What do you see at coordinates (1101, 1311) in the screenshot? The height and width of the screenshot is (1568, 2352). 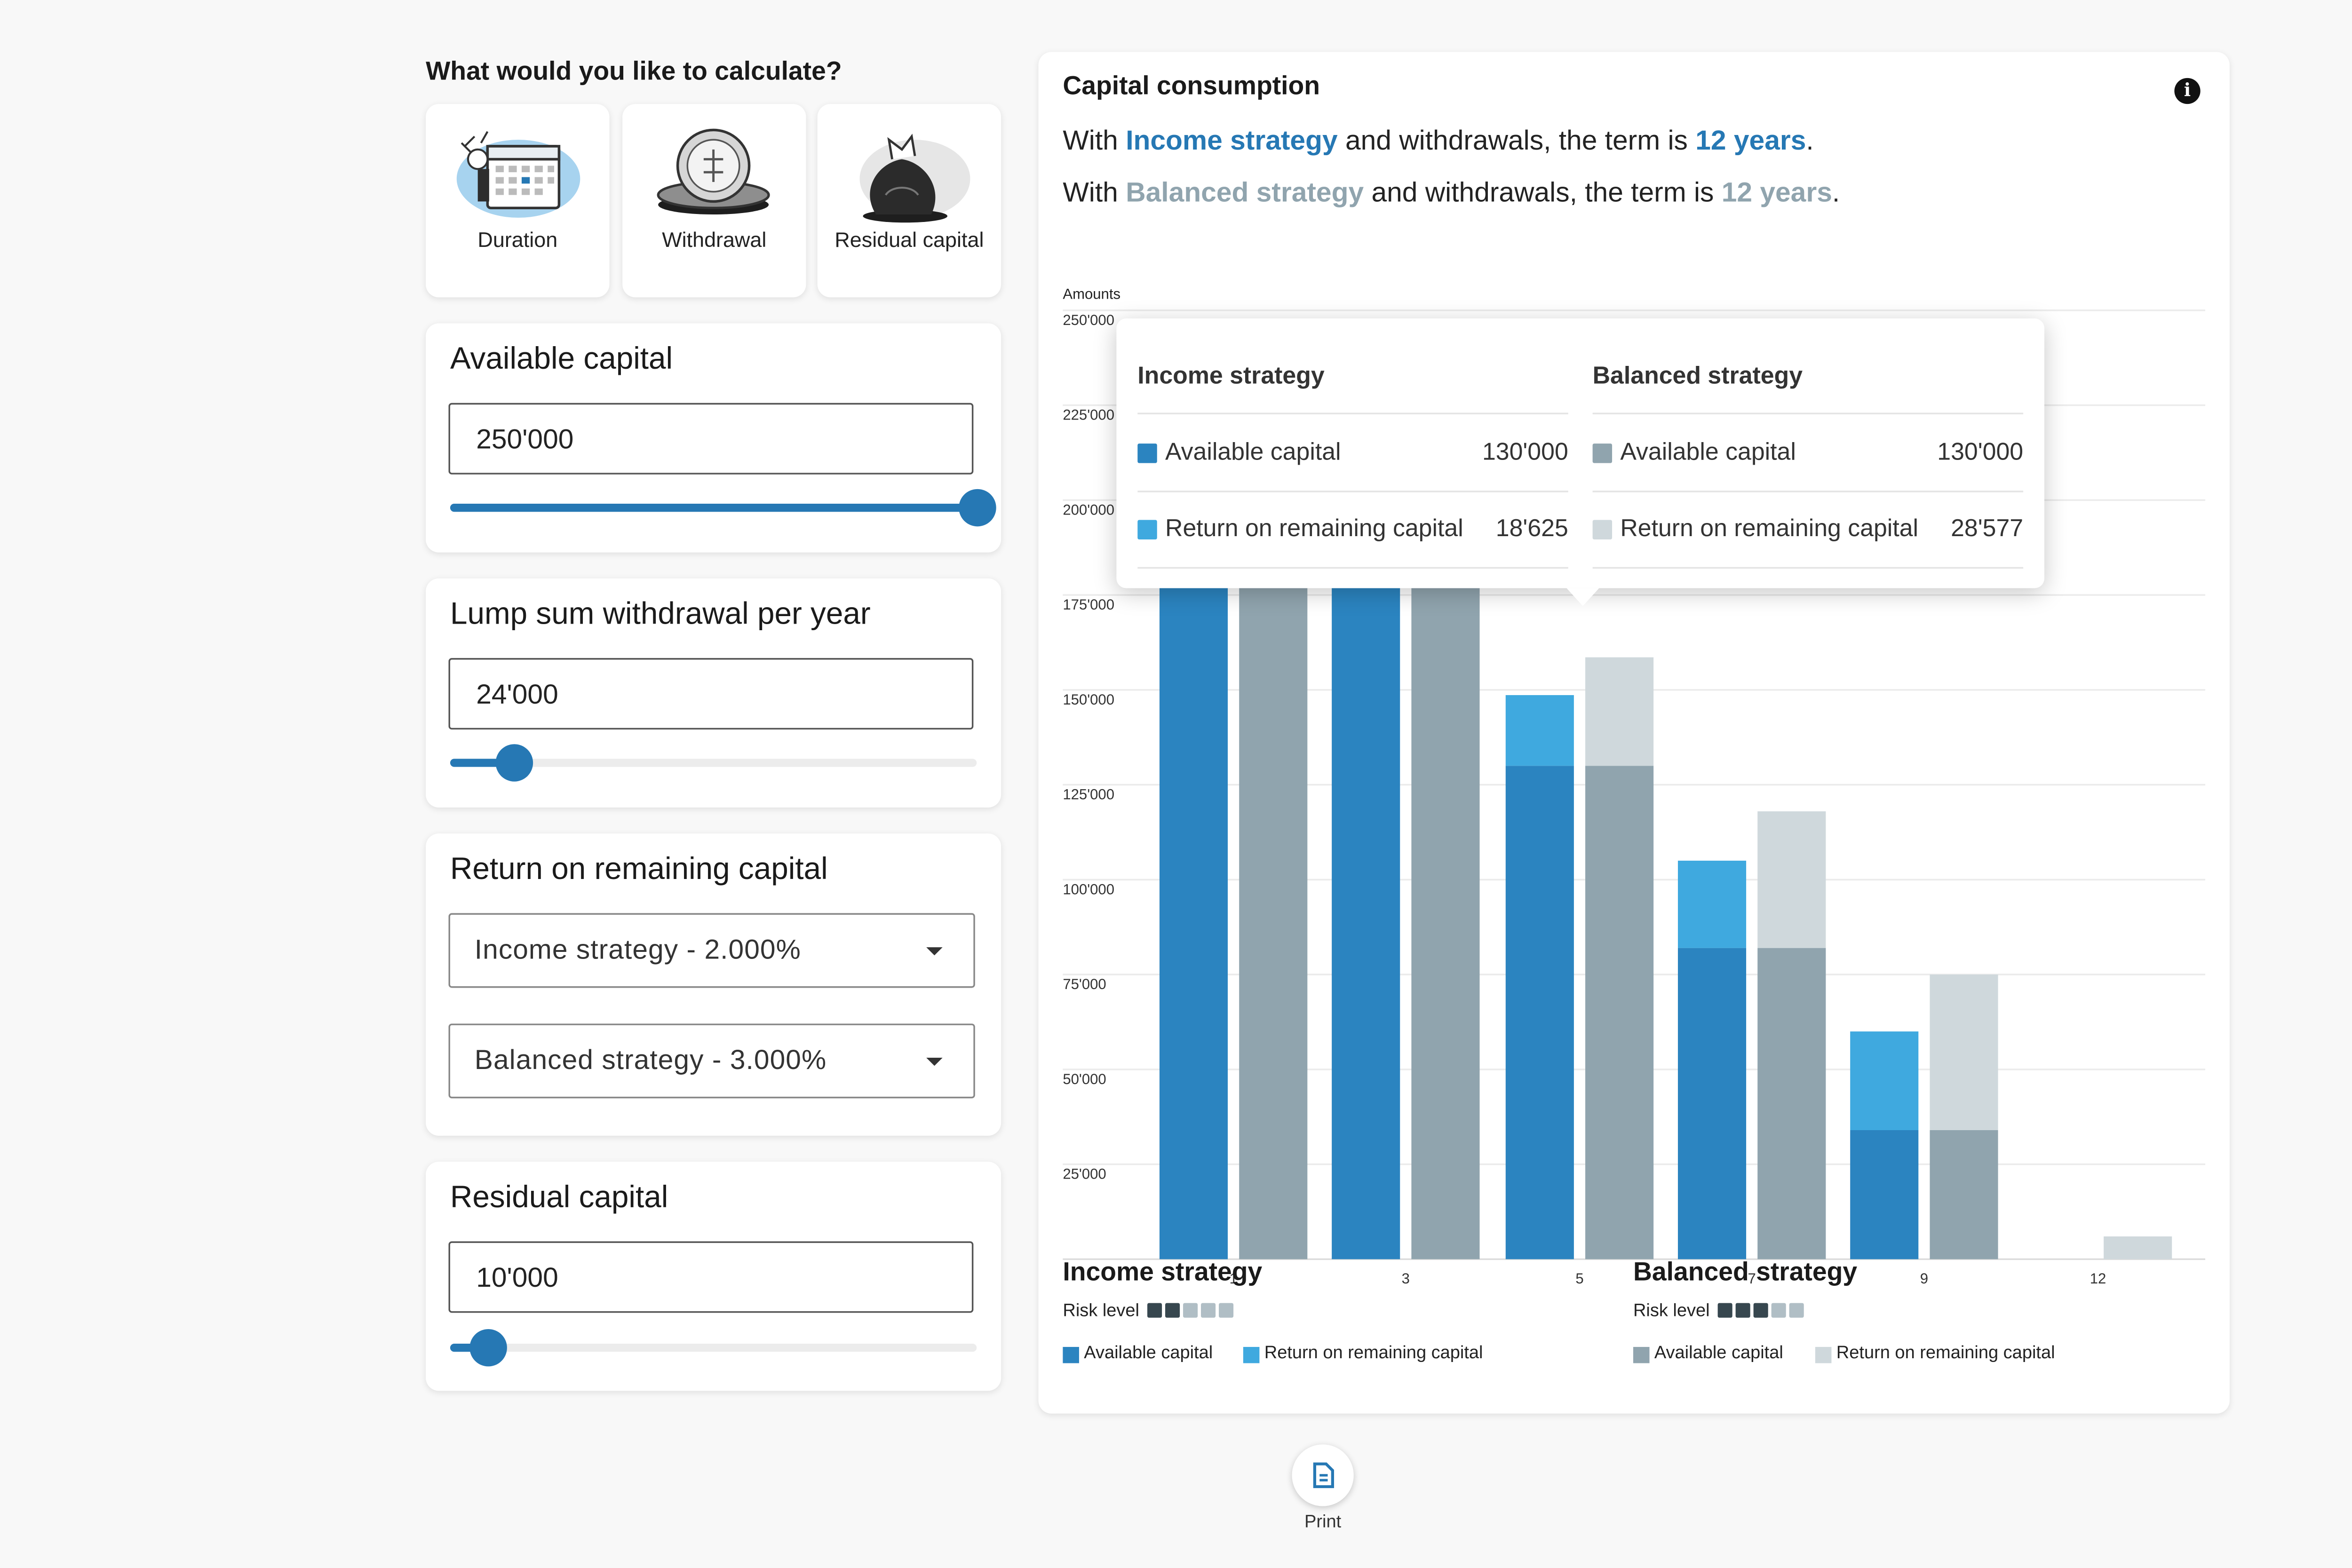 I see `income-risk-label: Risk level` at bounding box center [1101, 1311].